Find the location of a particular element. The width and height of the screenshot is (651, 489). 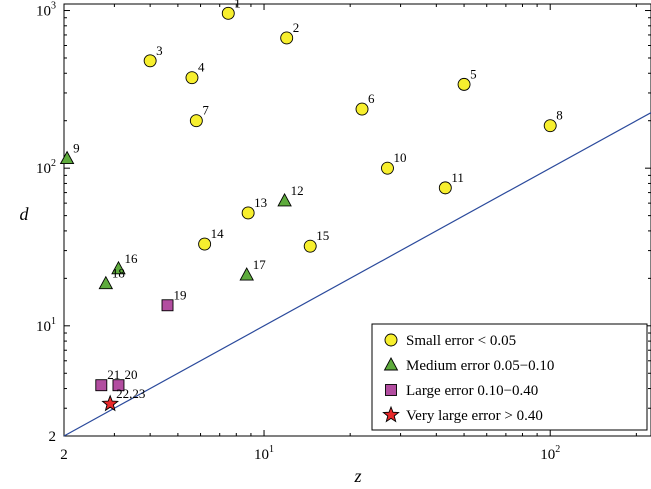

point-5-label: 5 is located at coordinates (473, 73).